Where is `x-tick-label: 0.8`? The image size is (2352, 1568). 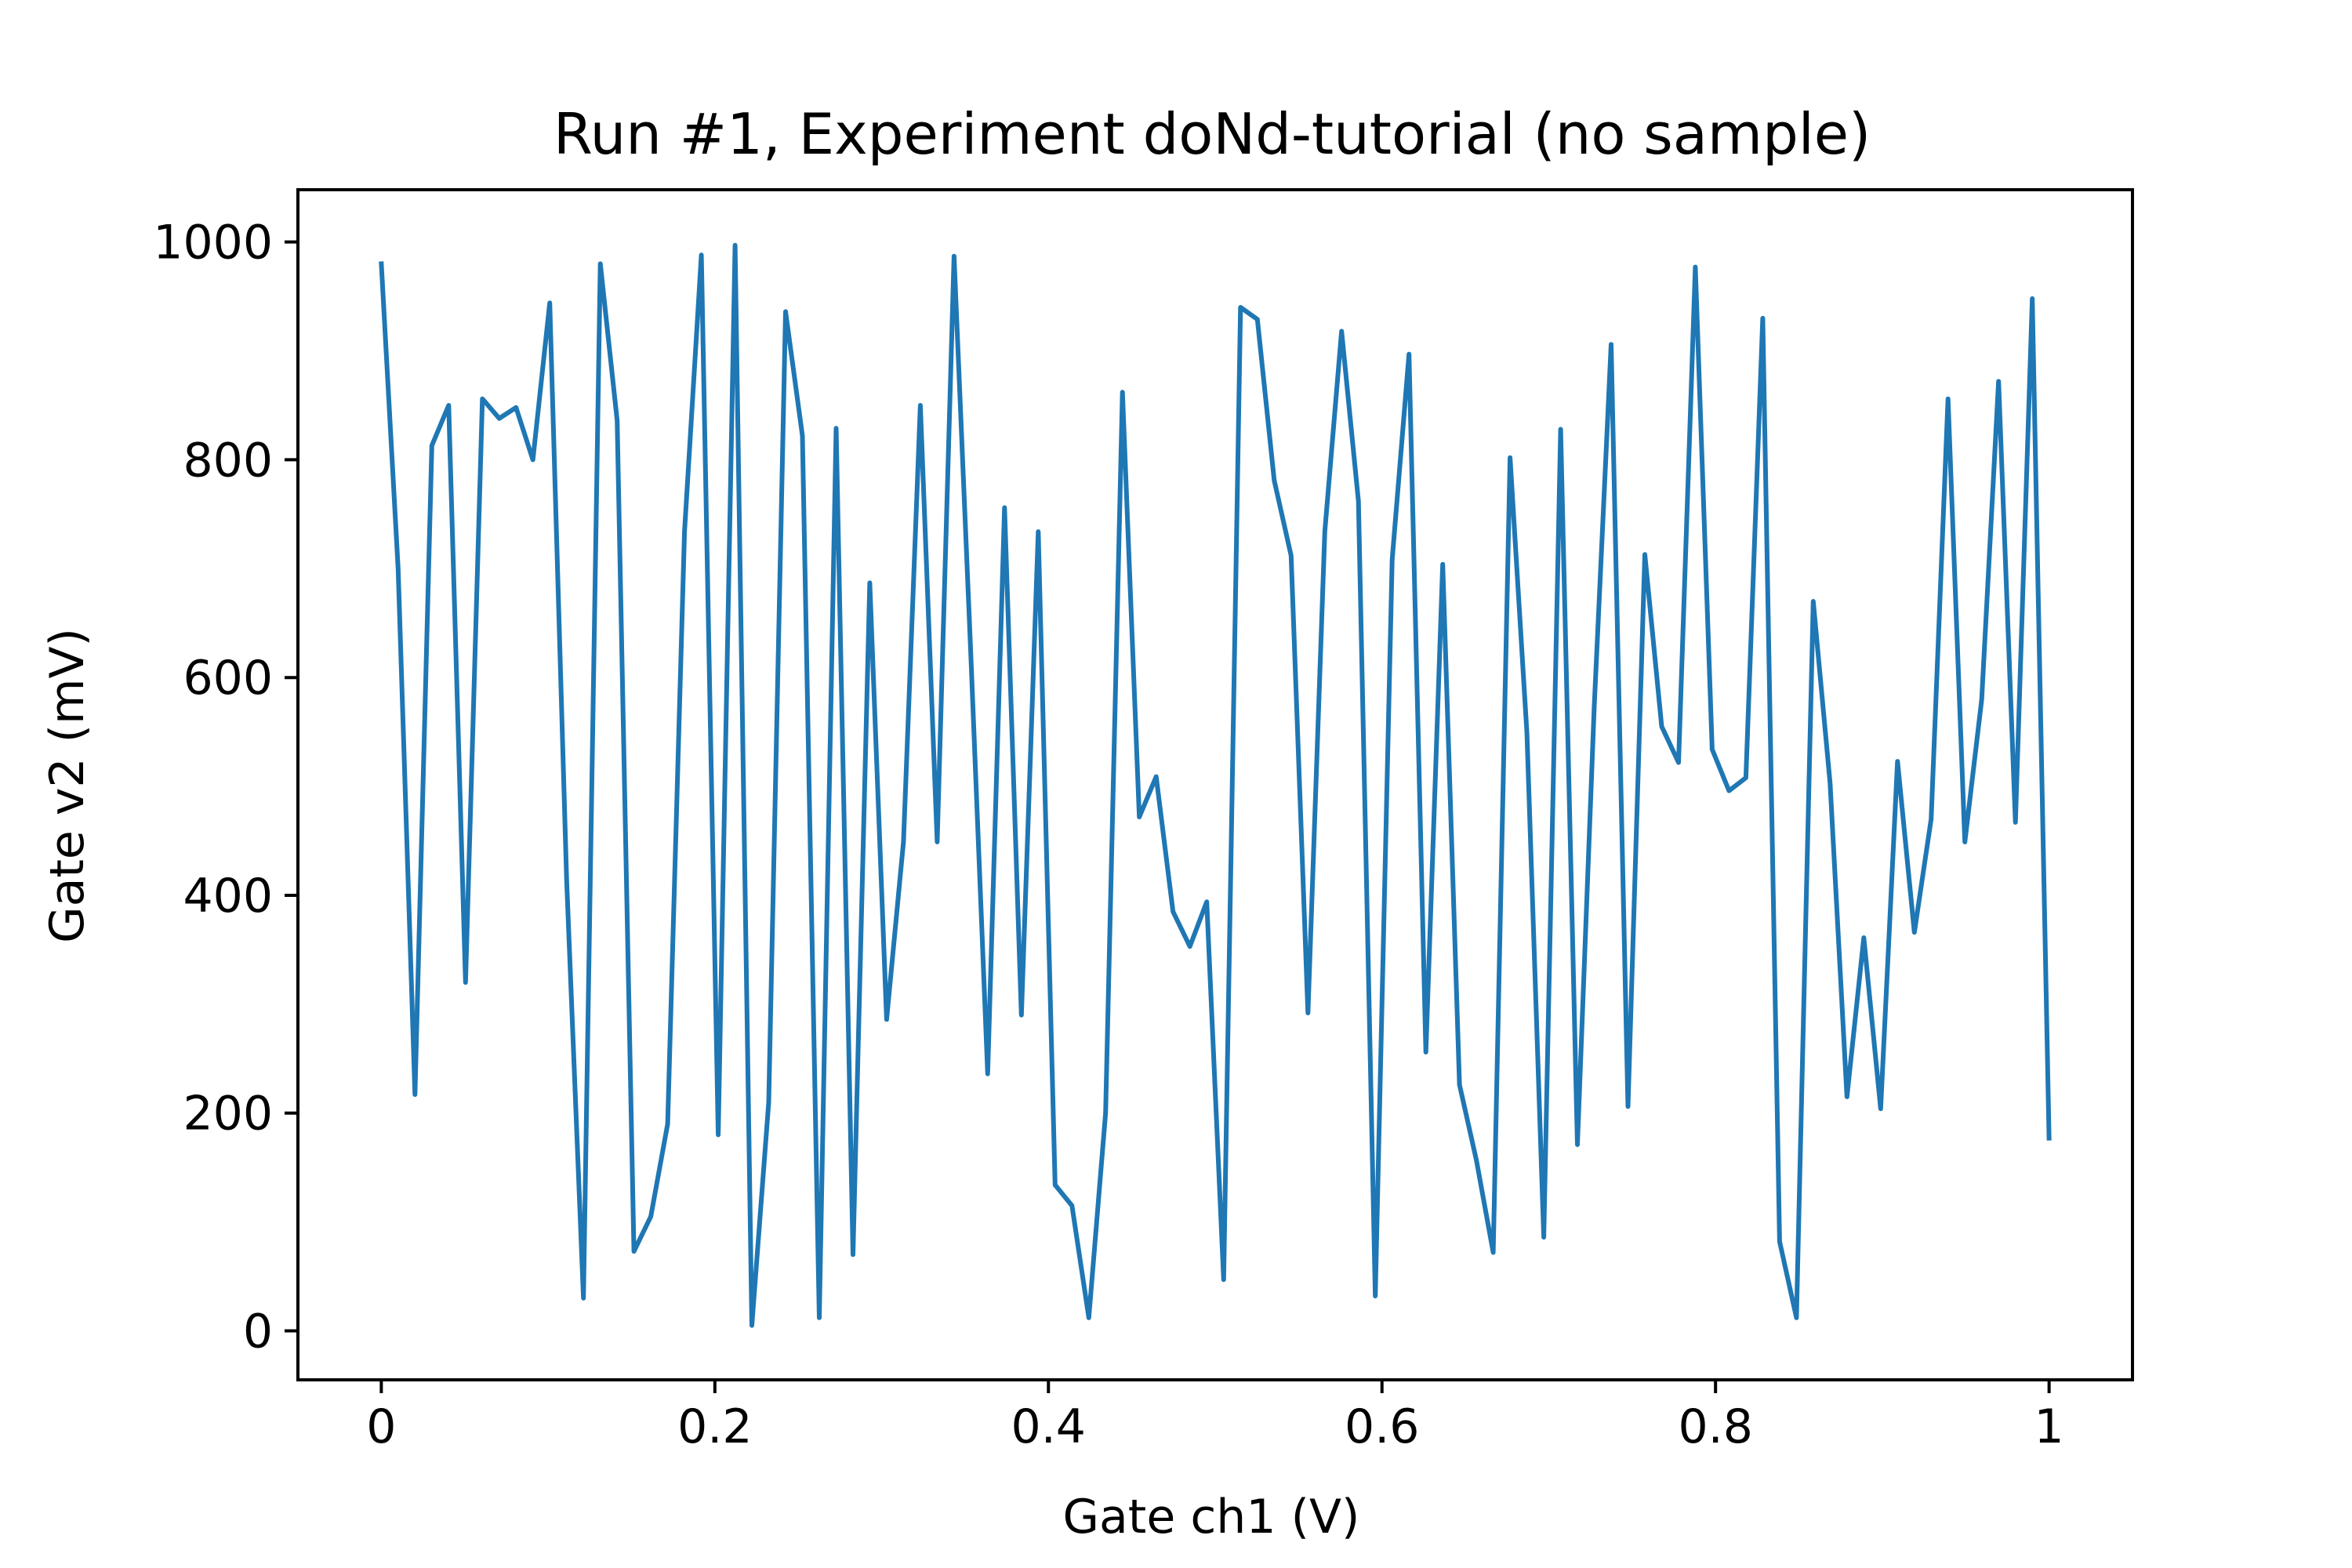 x-tick-label: 0.8 is located at coordinates (1715, 1426).